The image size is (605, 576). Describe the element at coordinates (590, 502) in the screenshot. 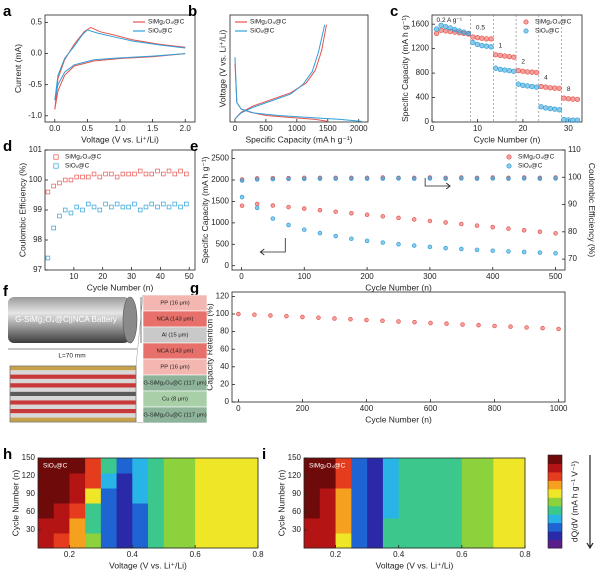

I see `colorbar-arrow` at that location.